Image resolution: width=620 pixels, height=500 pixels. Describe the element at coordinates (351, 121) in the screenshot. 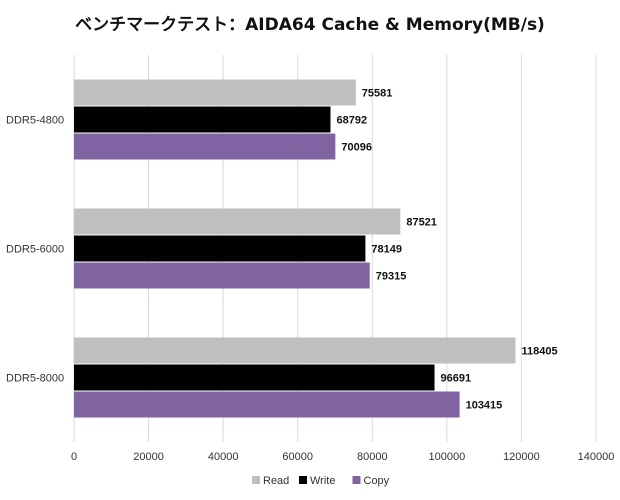

I see `data-label: 68792` at that location.